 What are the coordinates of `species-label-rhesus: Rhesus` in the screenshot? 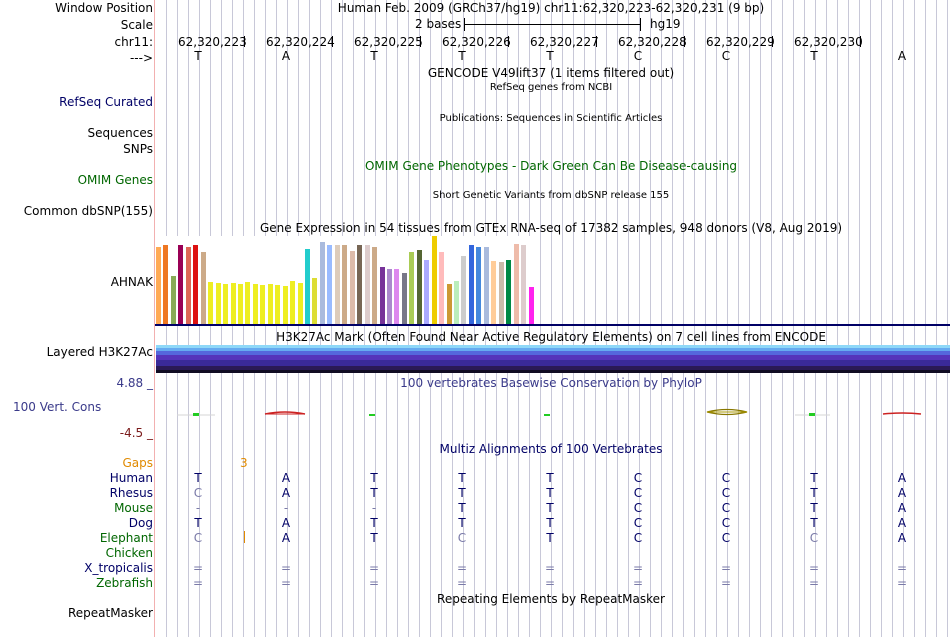 It's located at (131, 493).